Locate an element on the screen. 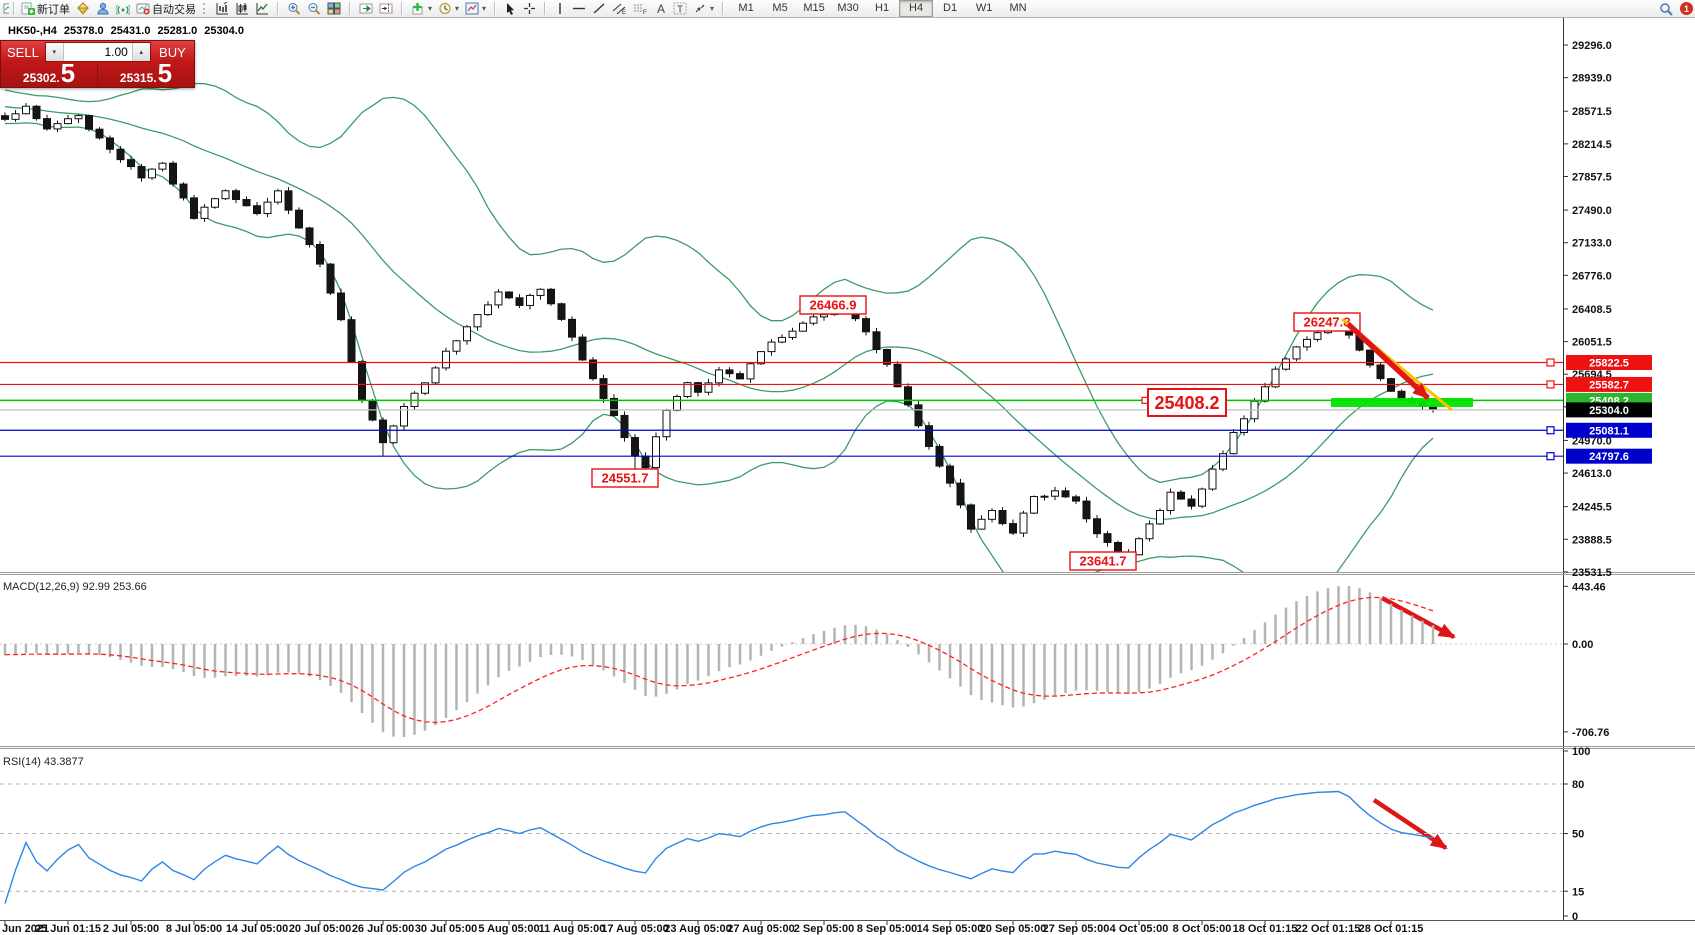 The width and height of the screenshot is (1695, 935). timeframe-button-m30: M30 is located at coordinates (848, 8).